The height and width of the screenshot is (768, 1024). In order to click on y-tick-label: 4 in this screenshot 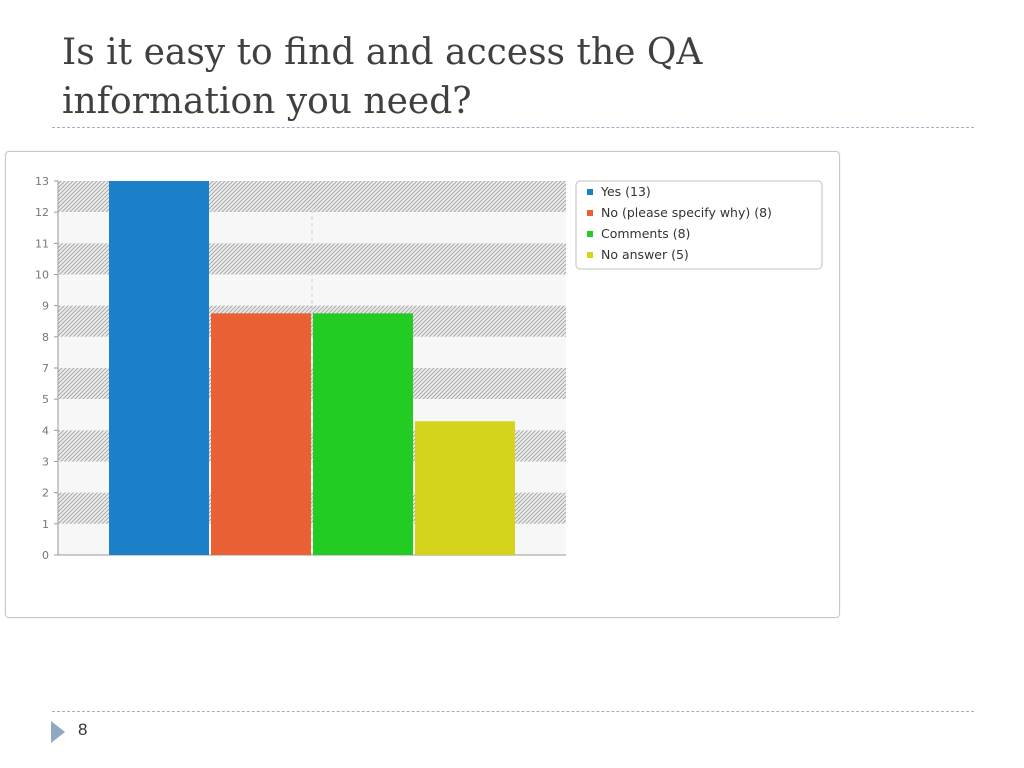, I will do `click(45, 430)`.